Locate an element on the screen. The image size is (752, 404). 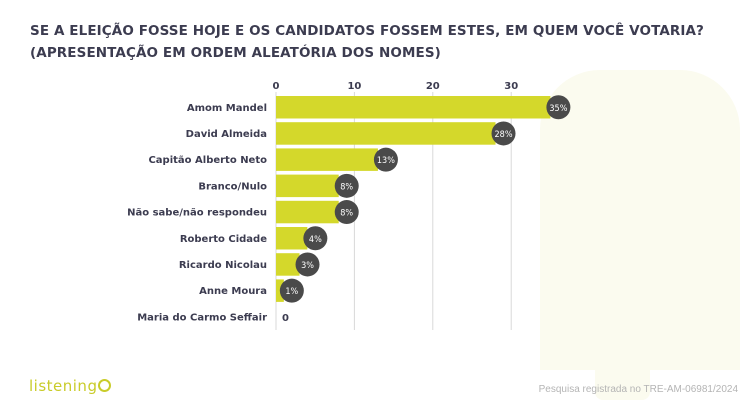
value-label: 28% is located at coordinates (504, 135).